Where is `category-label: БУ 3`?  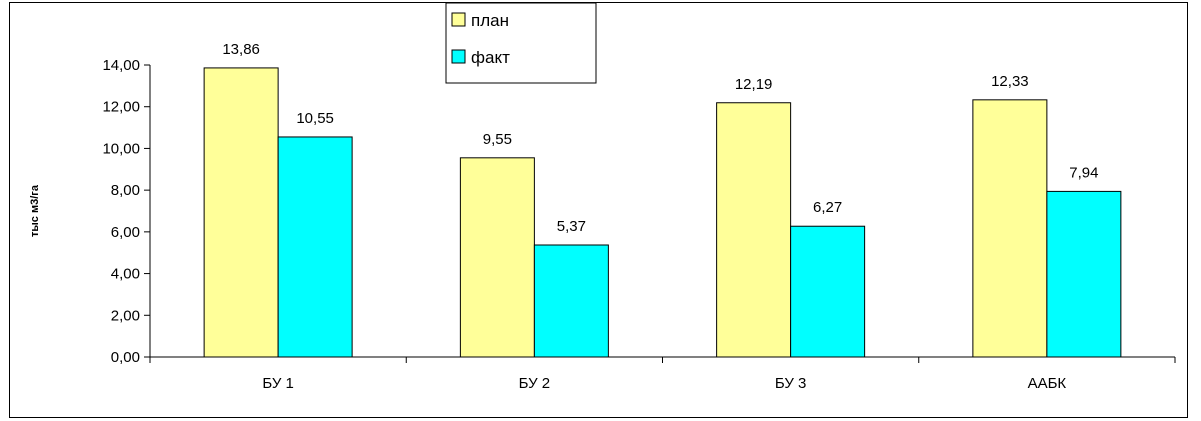 category-label: БУ 3 is located at coordinates (791, 383).